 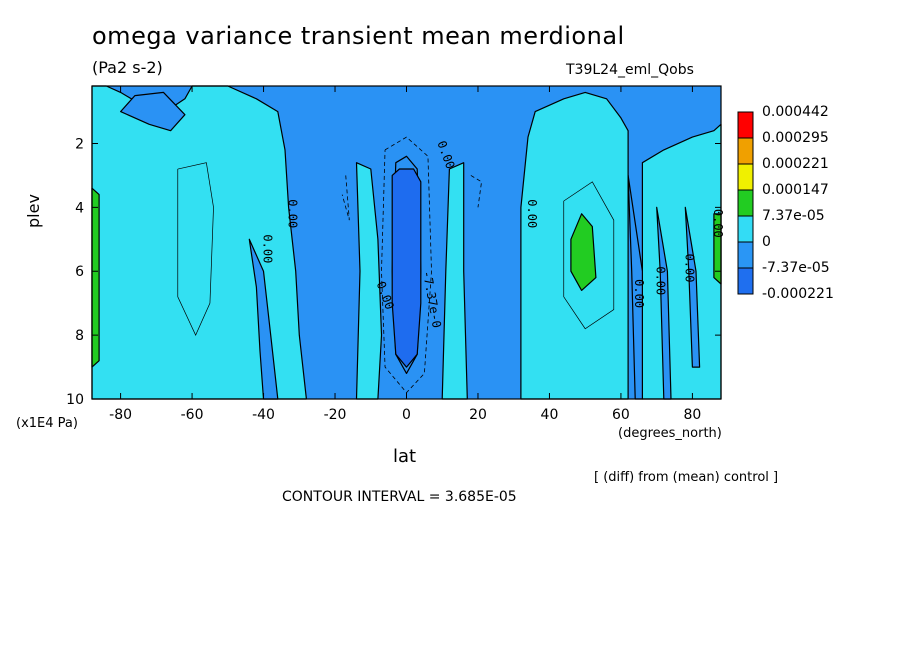 What do you see at coordinates (192, 415) in the screenshot?
I see `x-tick-label: -60` at bounding box center [192, 415].